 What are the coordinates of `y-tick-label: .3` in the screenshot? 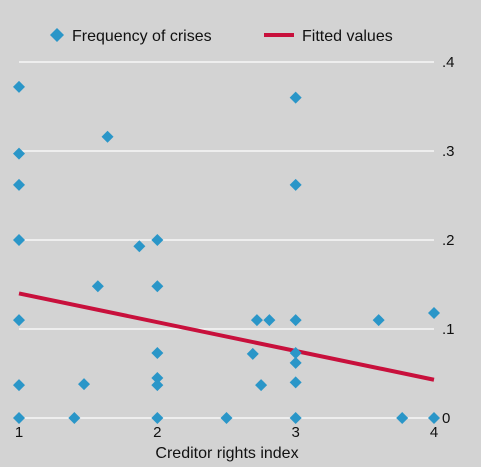 It's located at (448, 151).